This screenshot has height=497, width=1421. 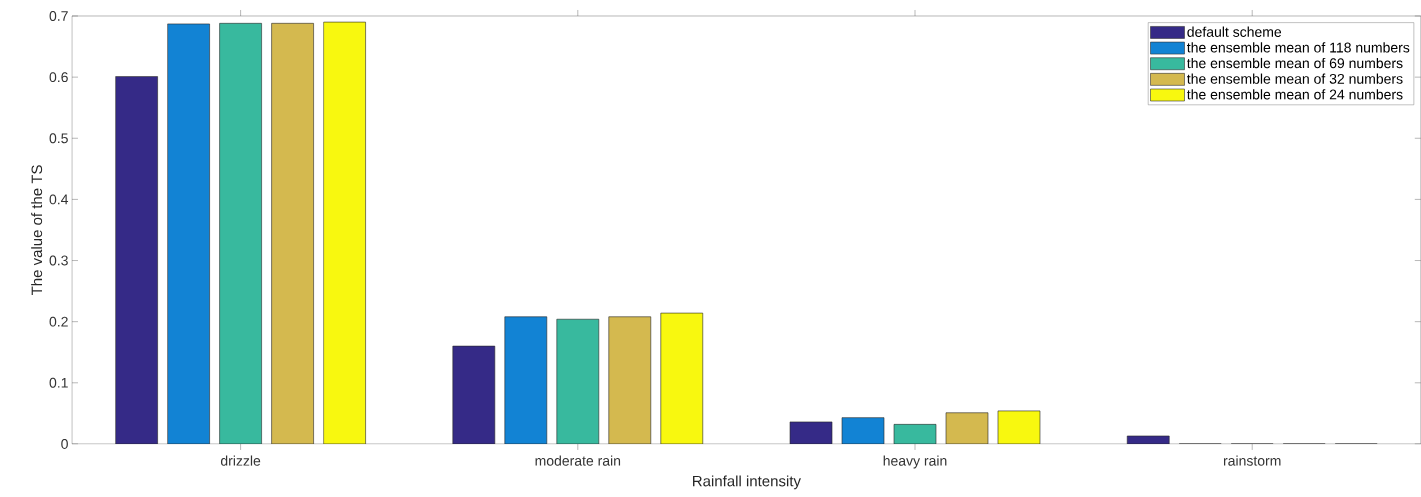 I want to click on legend-label: the ensemble mean of 69 numbers, so click(x=1295, y=63).